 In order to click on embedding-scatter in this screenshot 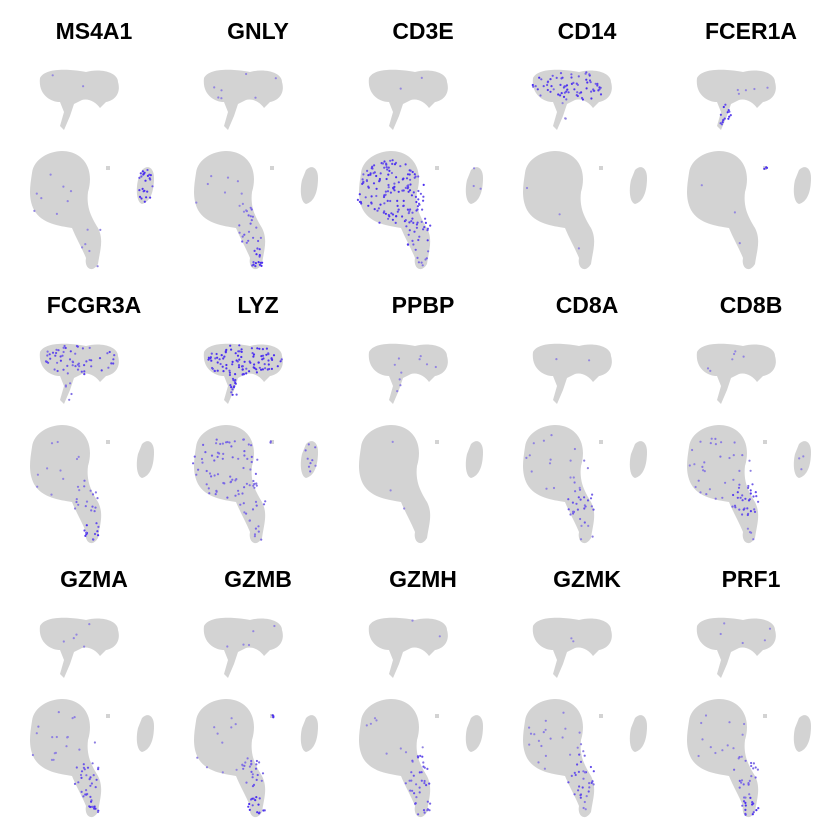, I will do `click(92, 717)`.